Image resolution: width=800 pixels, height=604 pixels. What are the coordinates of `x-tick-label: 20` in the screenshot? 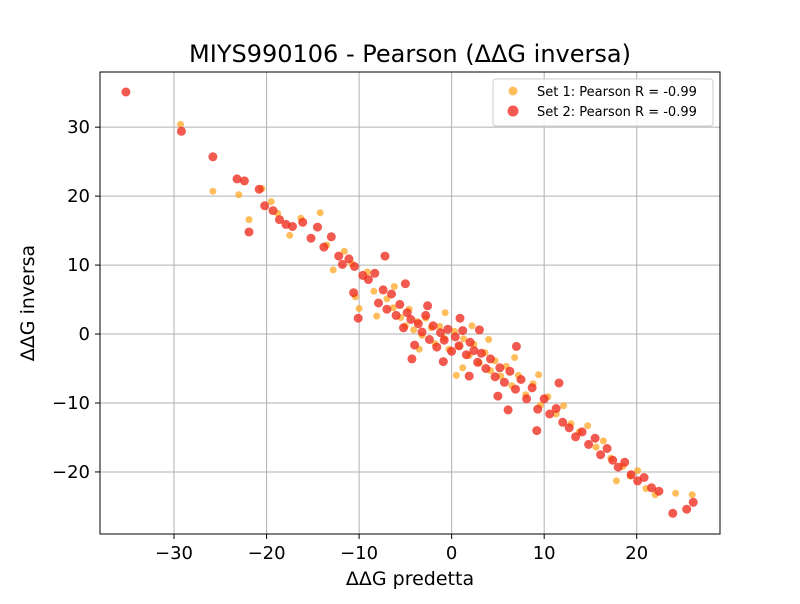 It's located at (636, 553).